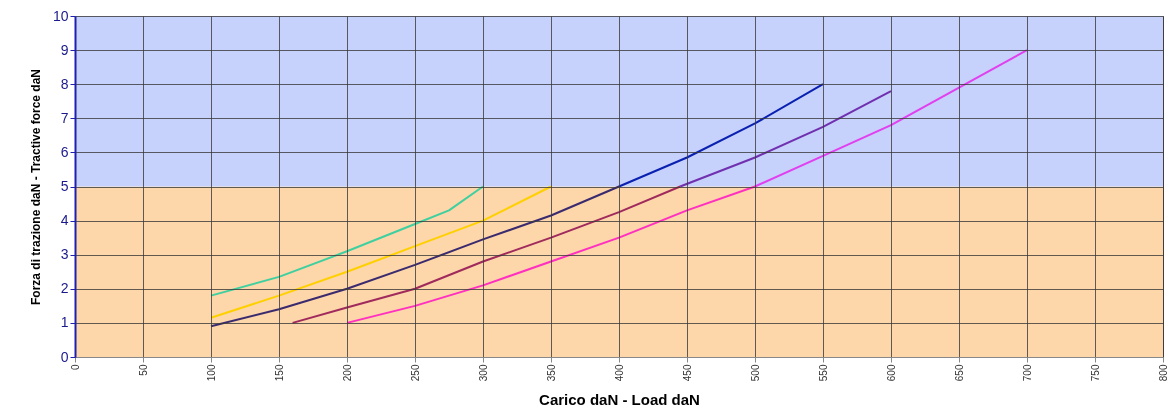  Describe the element at coordinates (483, 373) in the screenshot. I see `x-tick-label: 300` at that location.